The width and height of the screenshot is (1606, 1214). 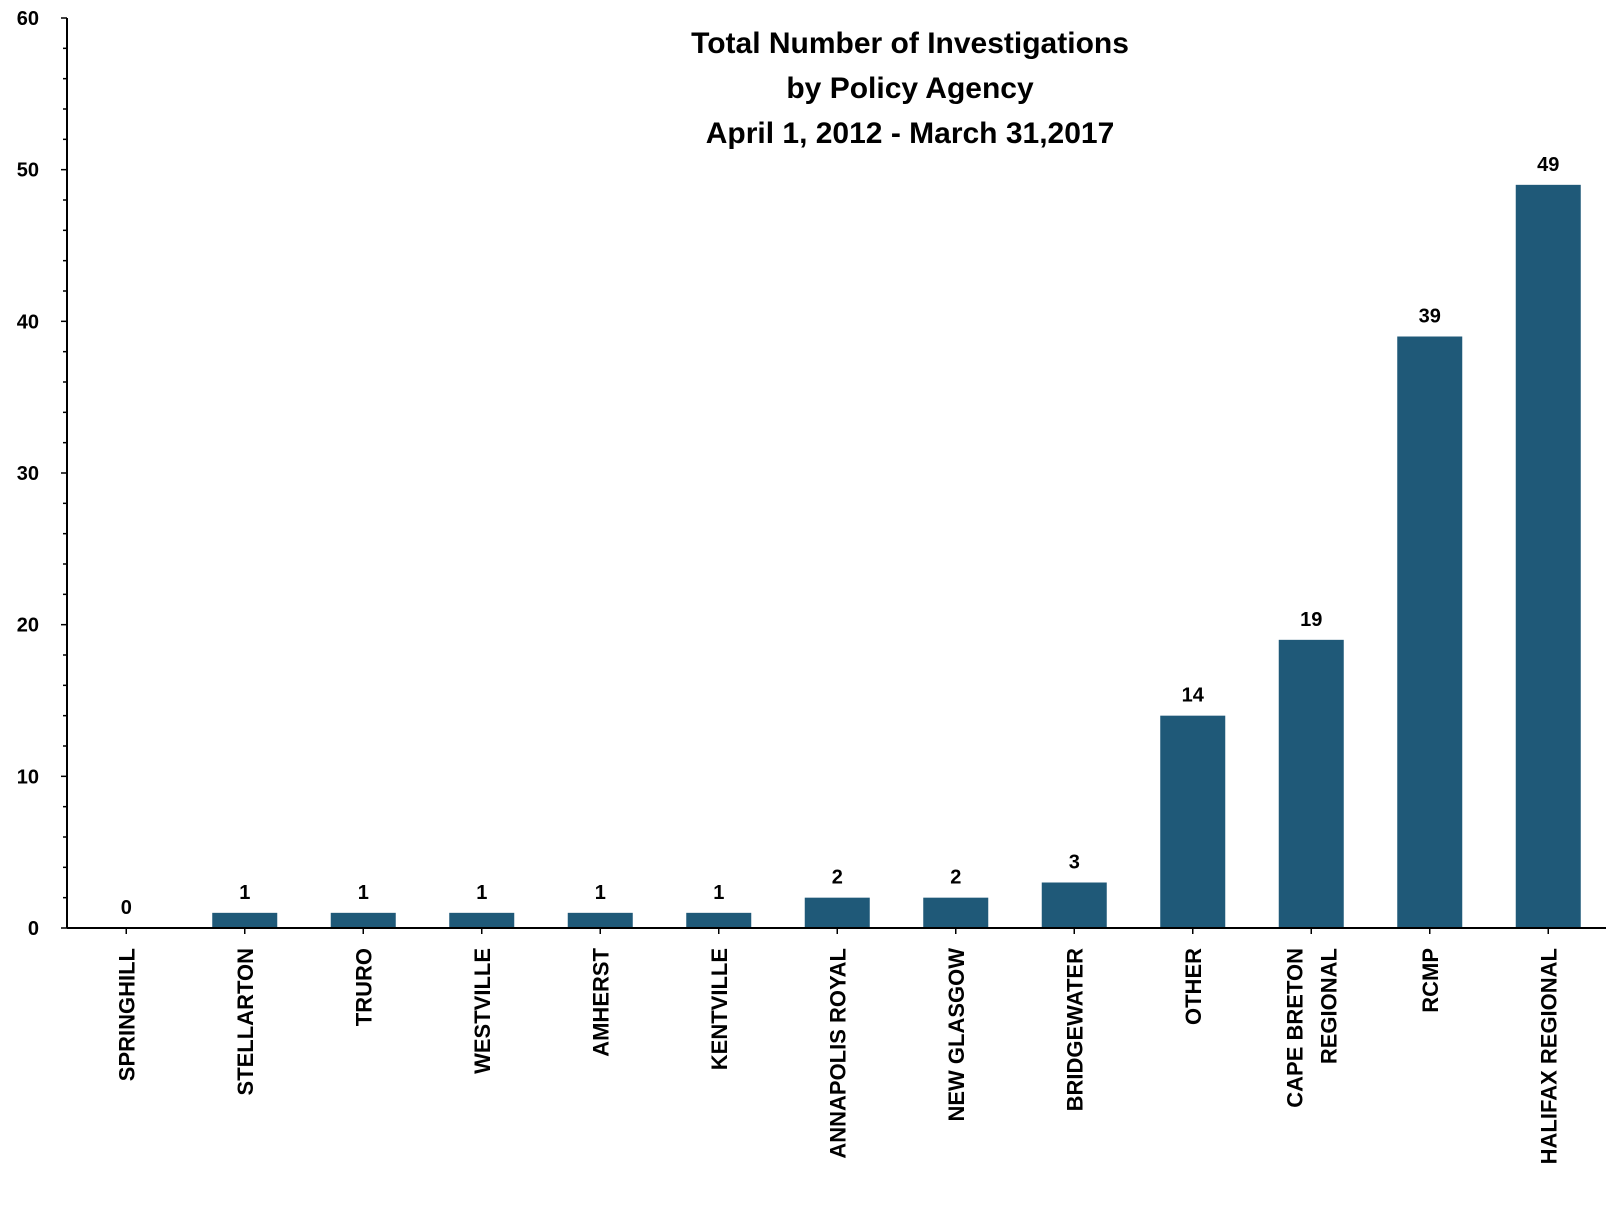 I want to click on y-tick-label: 20, so click(x=28, y=626).